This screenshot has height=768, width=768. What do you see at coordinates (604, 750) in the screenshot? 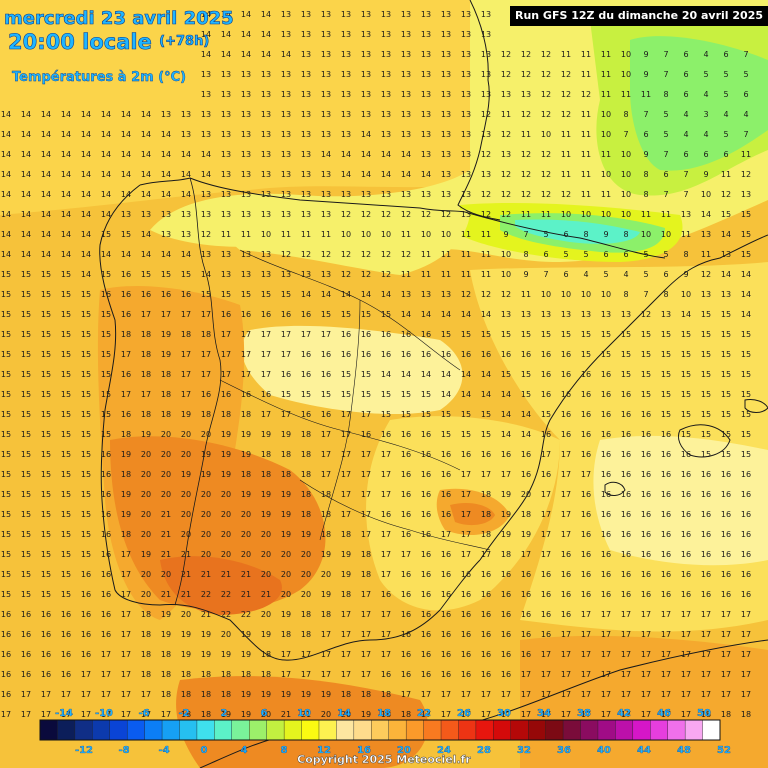
I see `legend-label: 40` at bounding box center [604, 750].